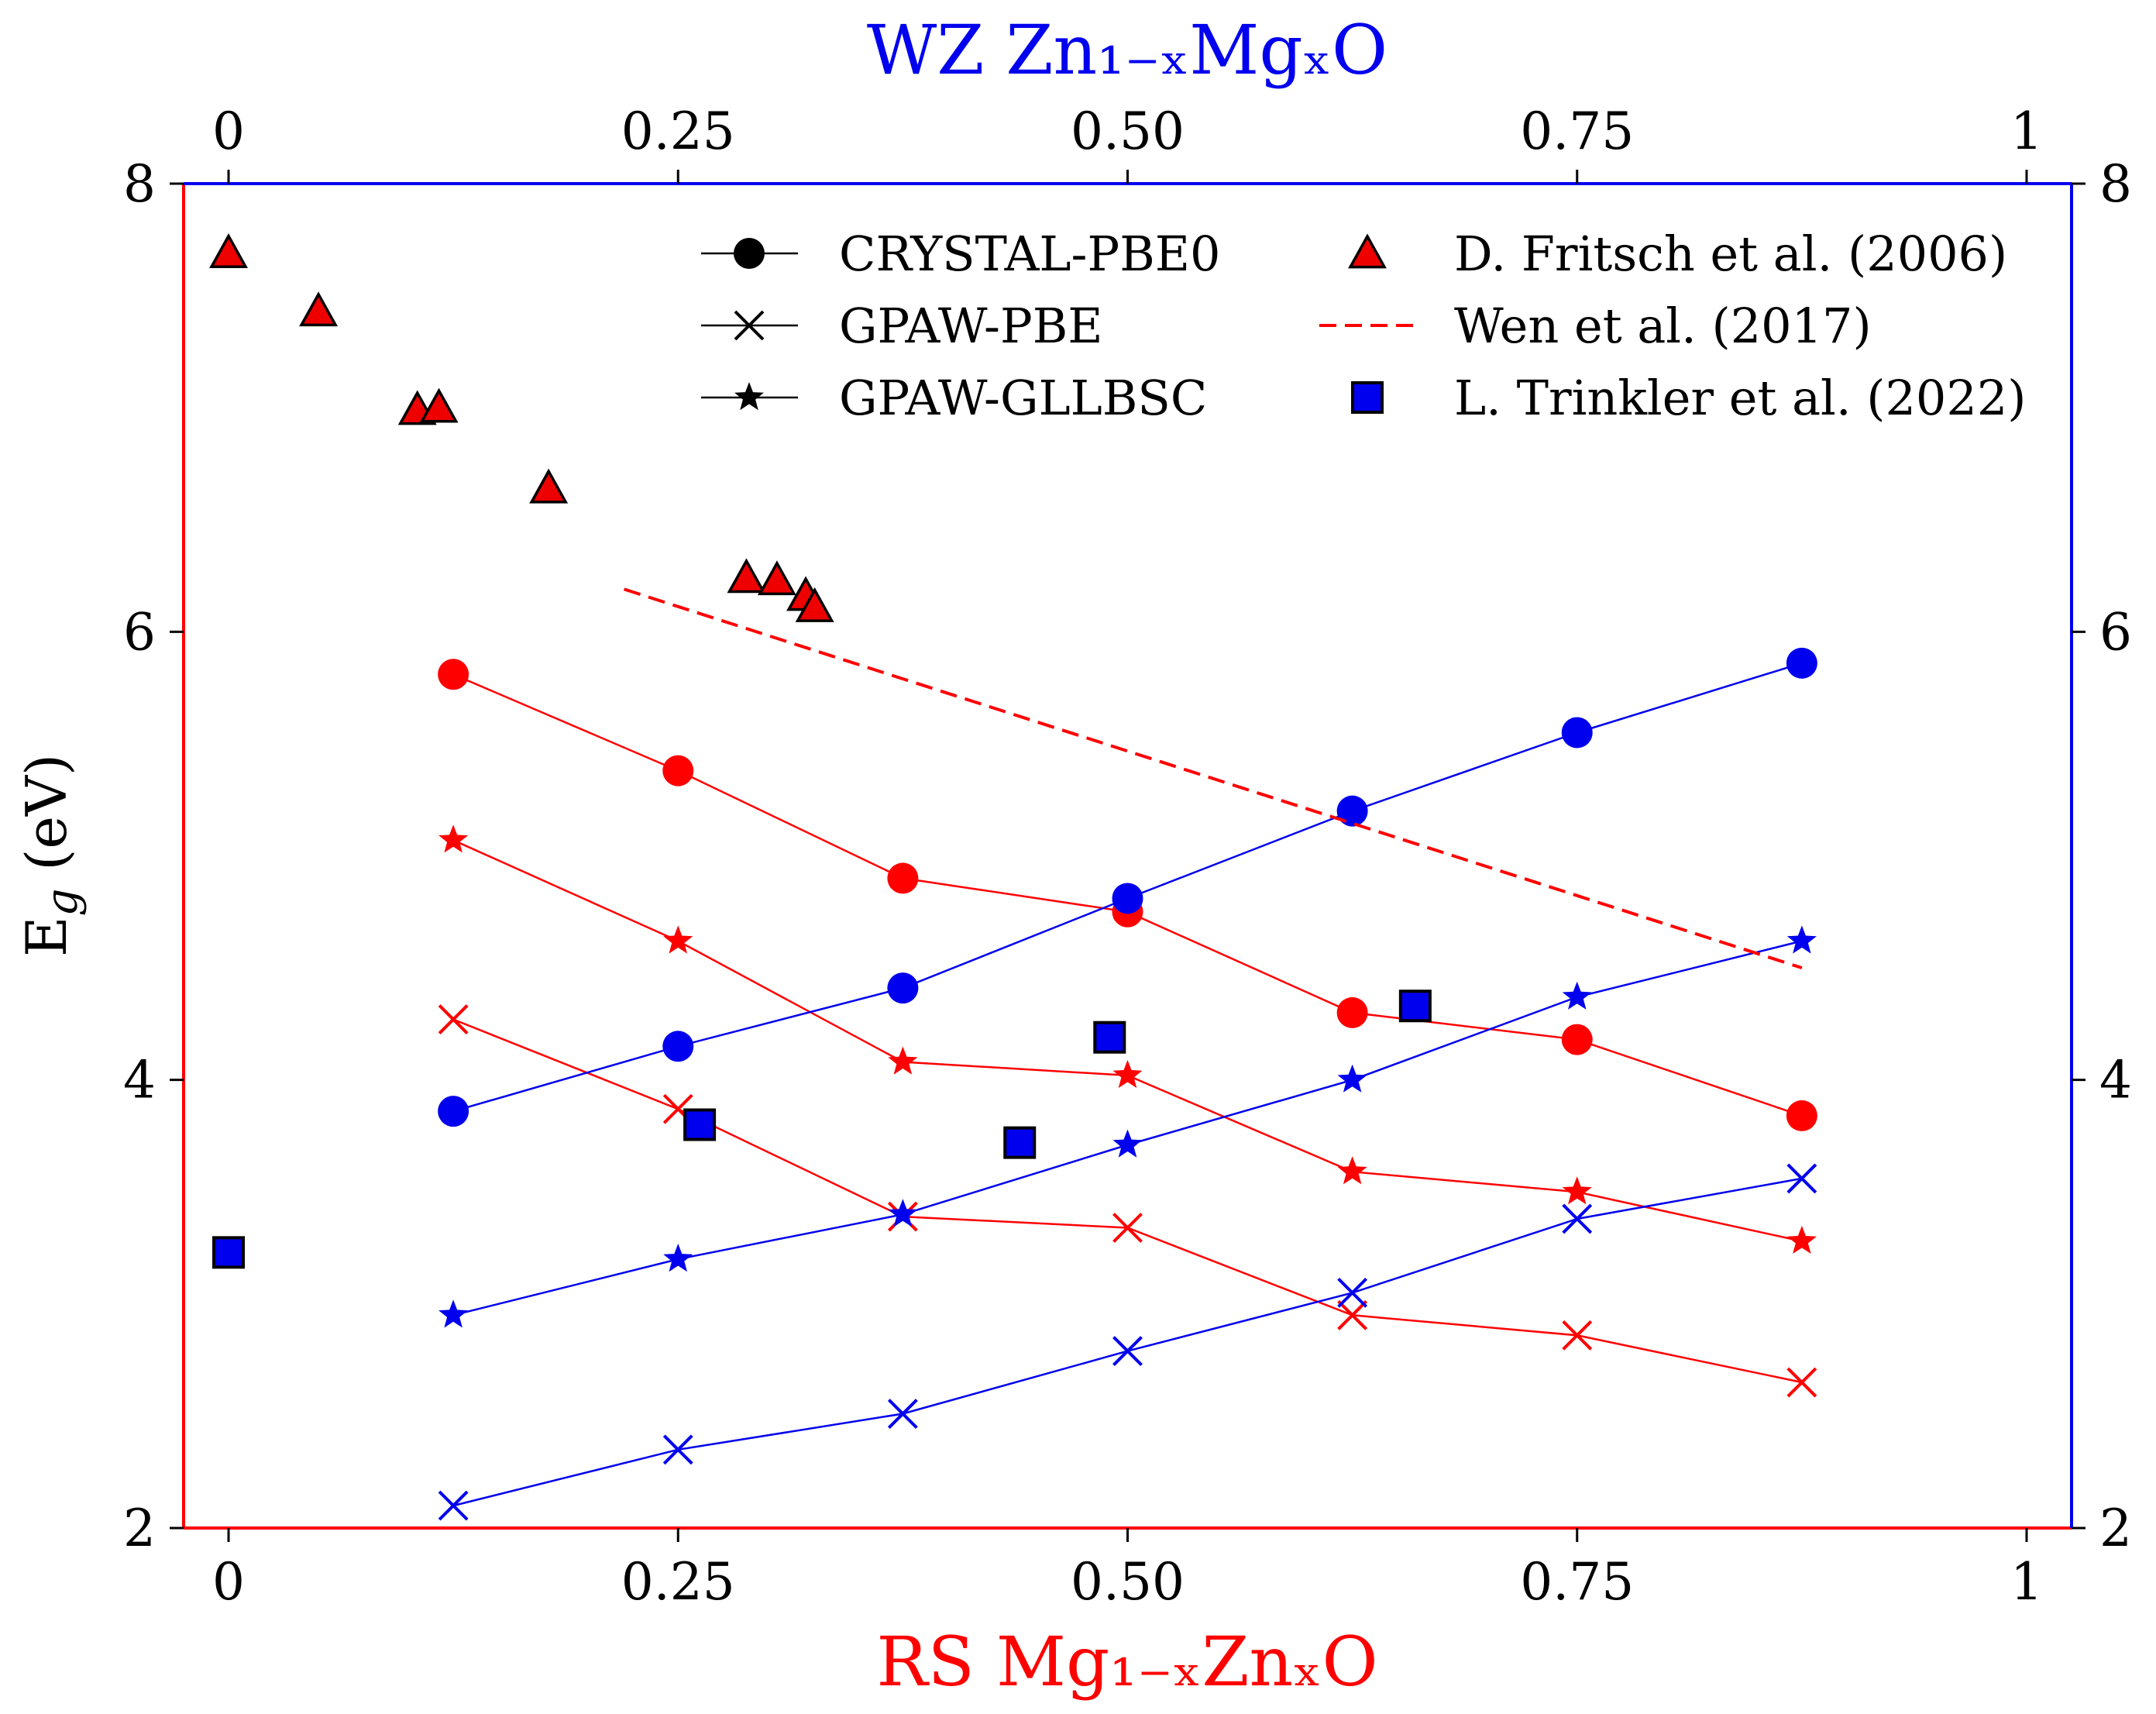 The width and height of the screenshot is (2156, 1714). What do you see at coordinates (971, 326) in the screenshot?
I see `legend-label: GPAW-PBE` at bounding box center [971, 326].